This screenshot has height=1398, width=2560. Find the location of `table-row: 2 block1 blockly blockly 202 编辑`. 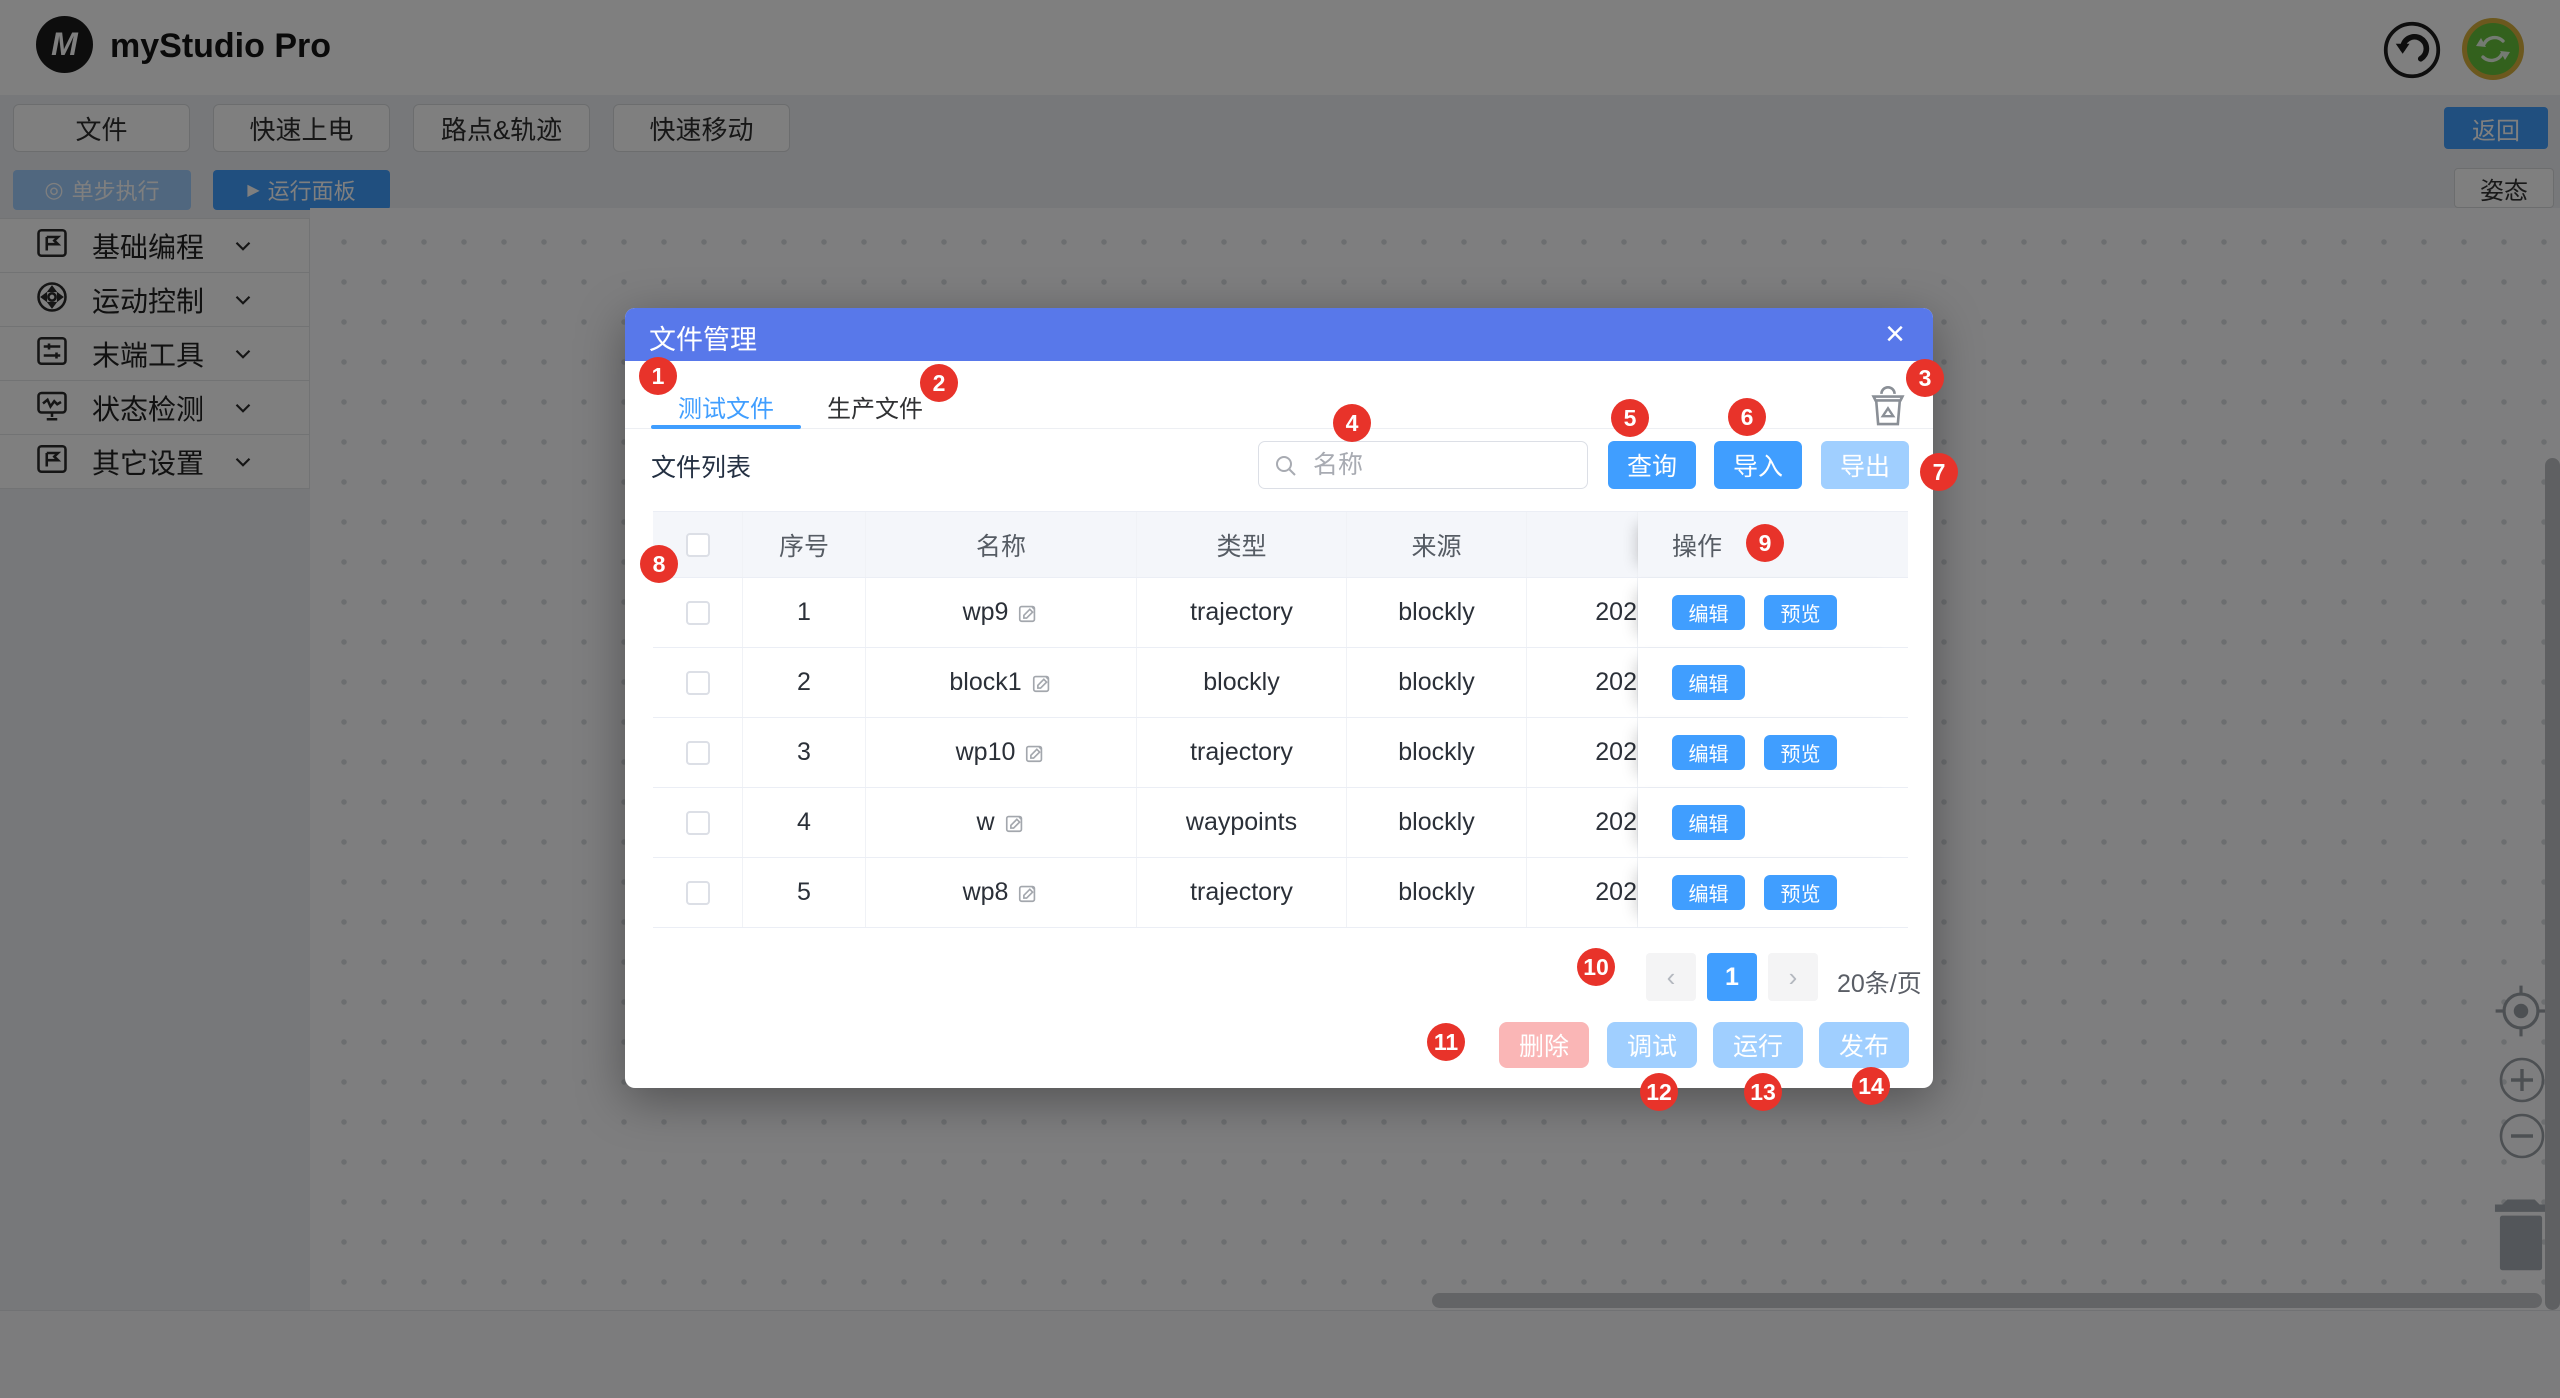

table-row: 2 block1 blockly blockly 202 编辑 is located at coordinates (1280, 683).